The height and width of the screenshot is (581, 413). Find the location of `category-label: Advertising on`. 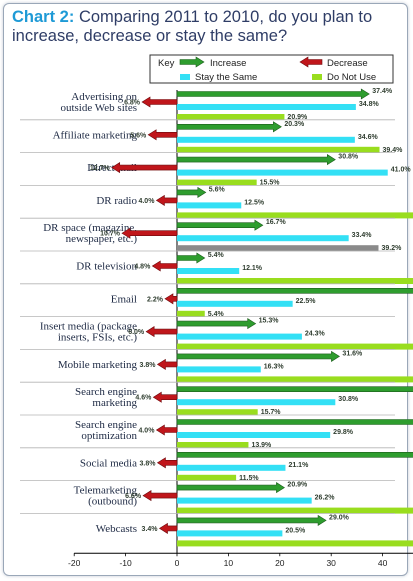

category-label: Advertising on is located at coordinates (104, 97).